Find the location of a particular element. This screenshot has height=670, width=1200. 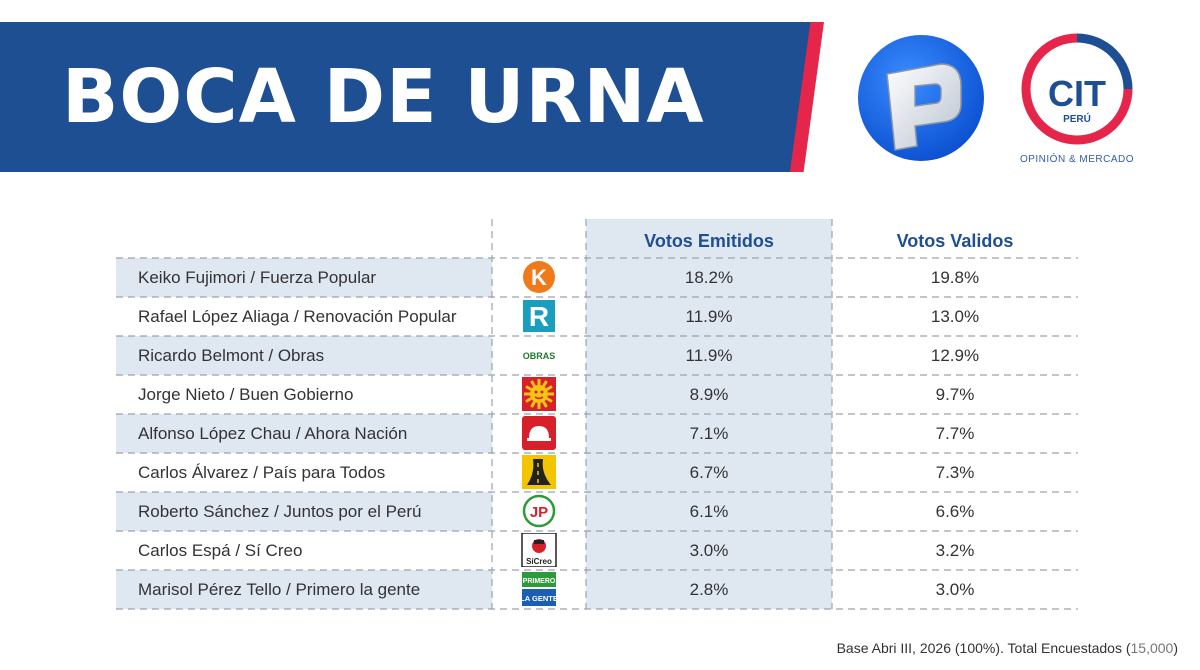

votos-emitidos-value: 2.8% is located at coordinates (709, 589).